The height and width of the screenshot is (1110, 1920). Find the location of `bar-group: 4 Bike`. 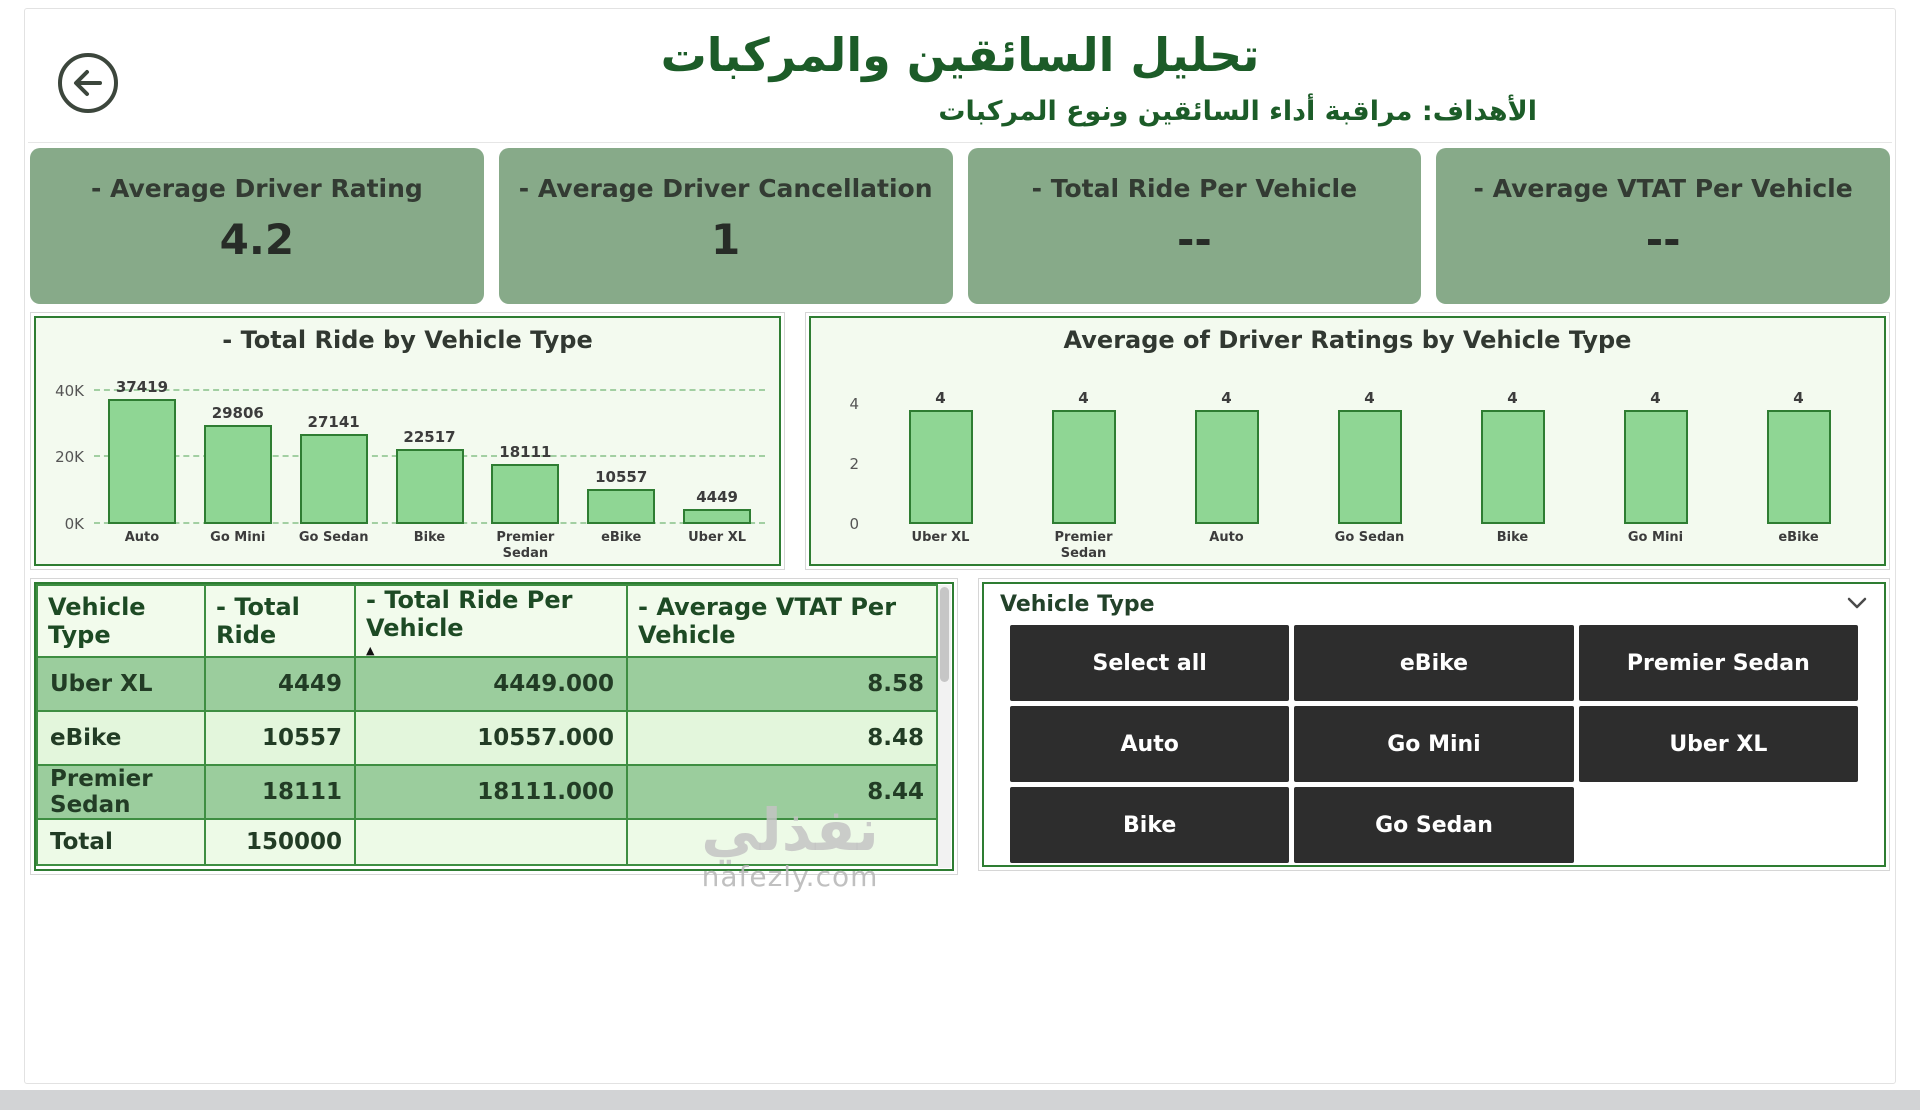

bar-group: 4 Bike is located at coordinates (1512, 467).